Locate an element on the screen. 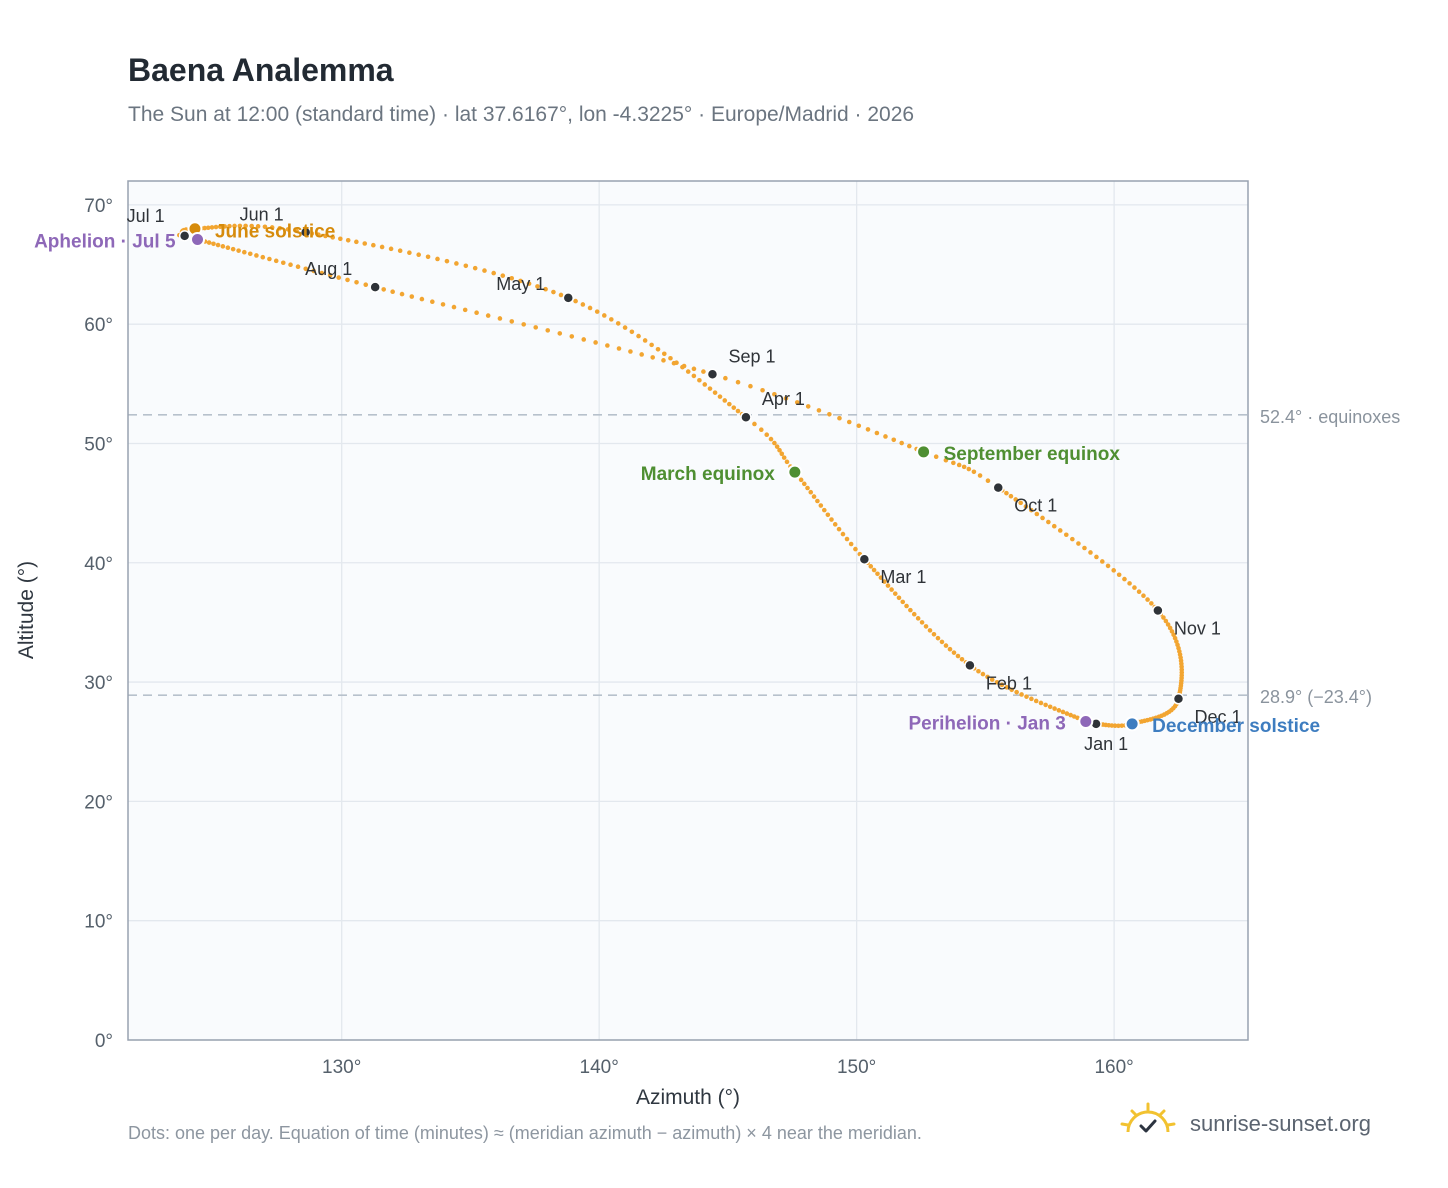 The height and width of the screenshot is (1188, 1448). event-label: December solstice is located at coordinates (1236, 726).